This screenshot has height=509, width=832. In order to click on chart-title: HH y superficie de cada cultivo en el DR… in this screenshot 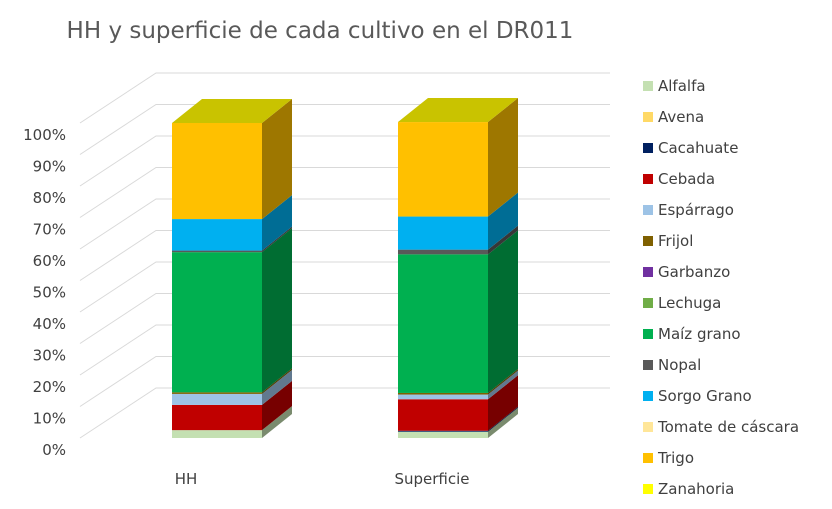, I will do `click(320, 31)`.